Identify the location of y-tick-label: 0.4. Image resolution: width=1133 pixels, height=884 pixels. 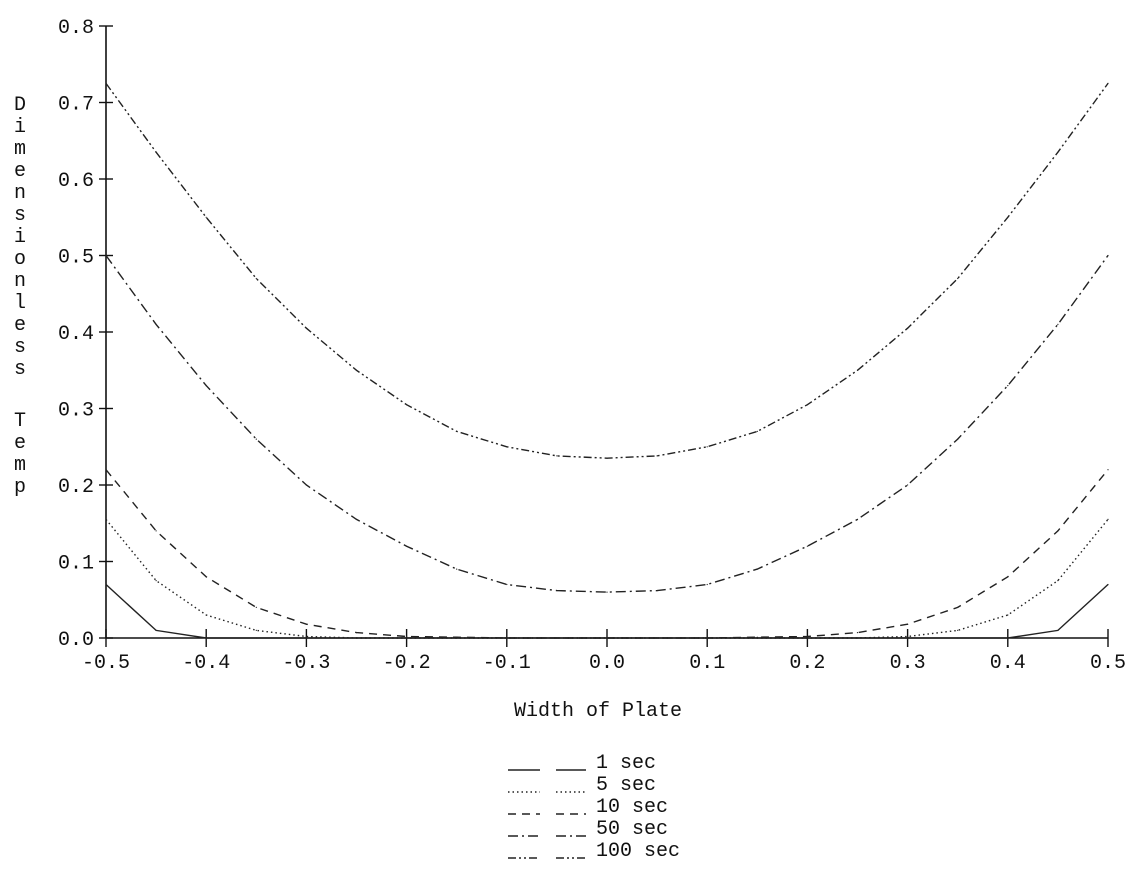
(76, 334).